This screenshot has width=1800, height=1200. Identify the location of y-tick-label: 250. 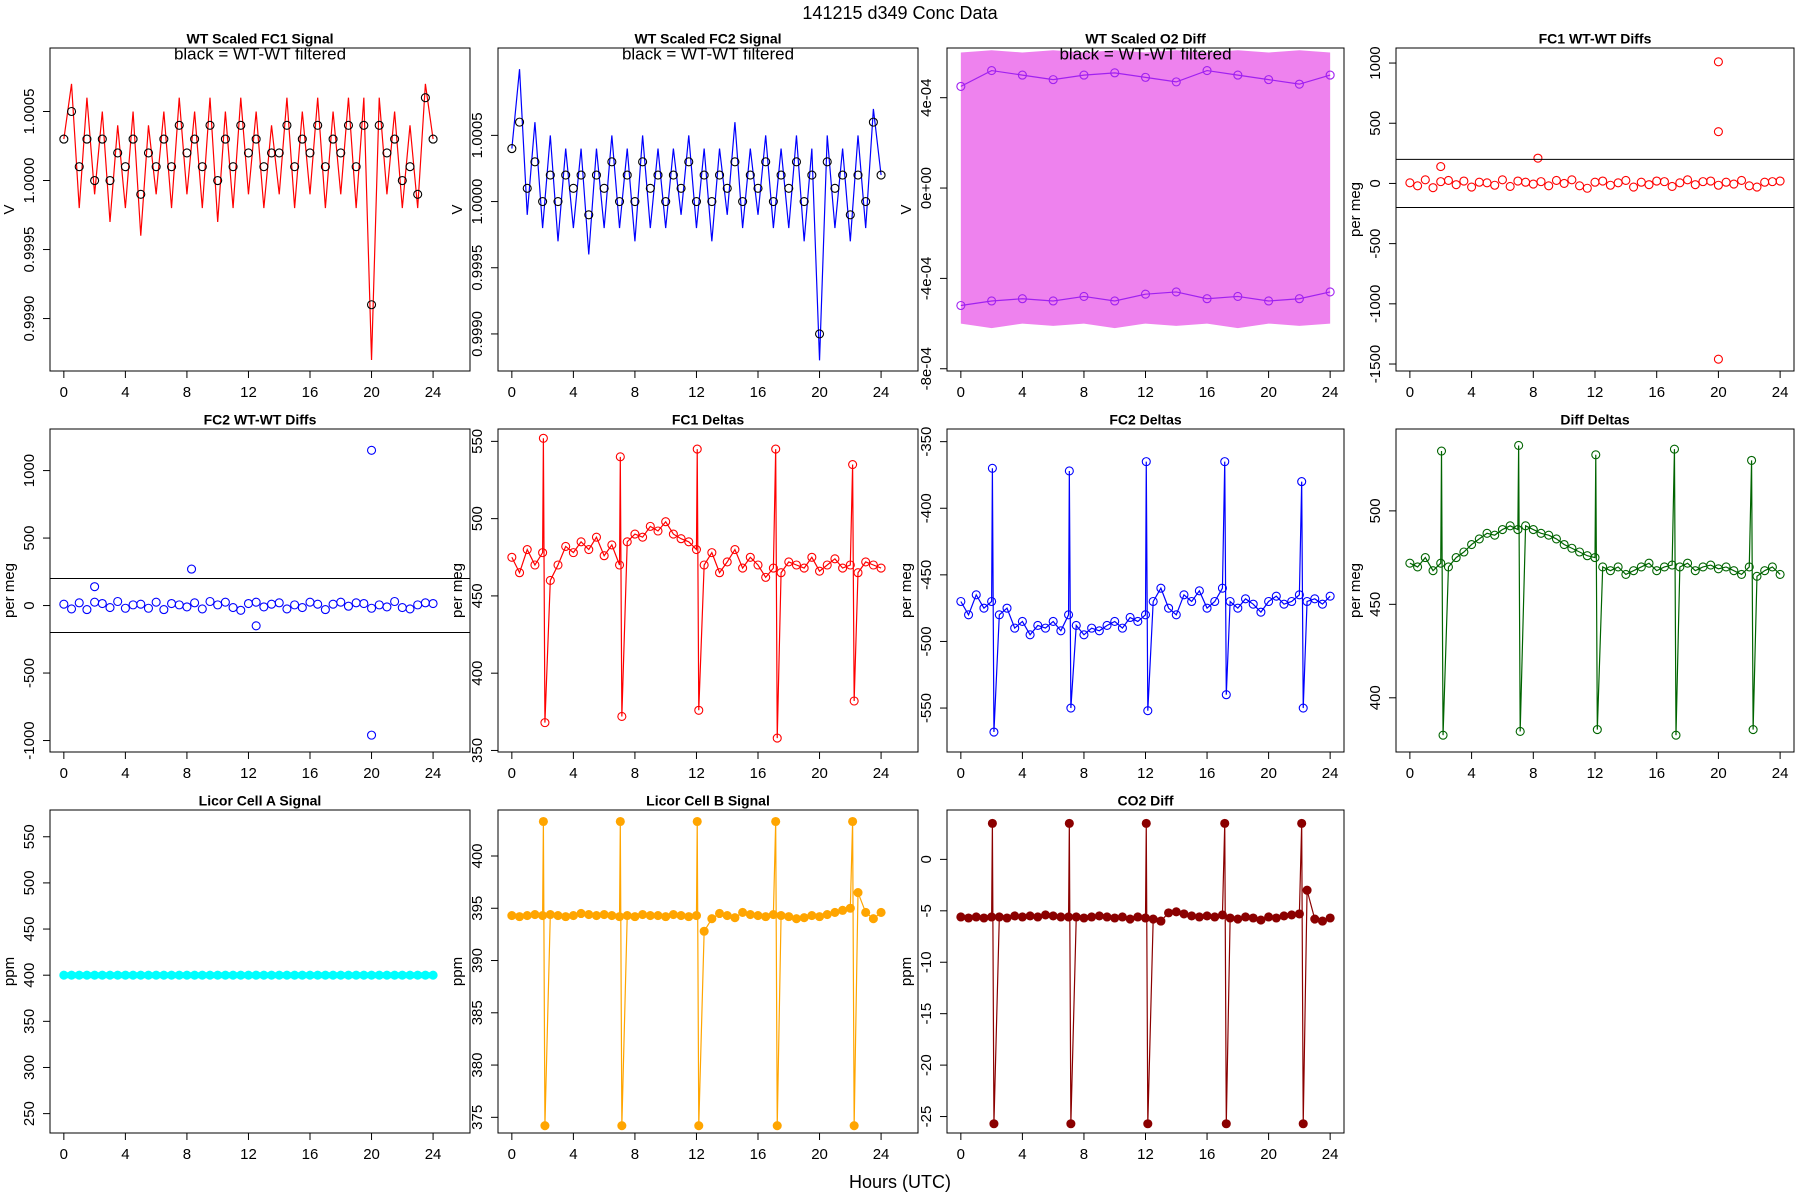
(29, 1113).